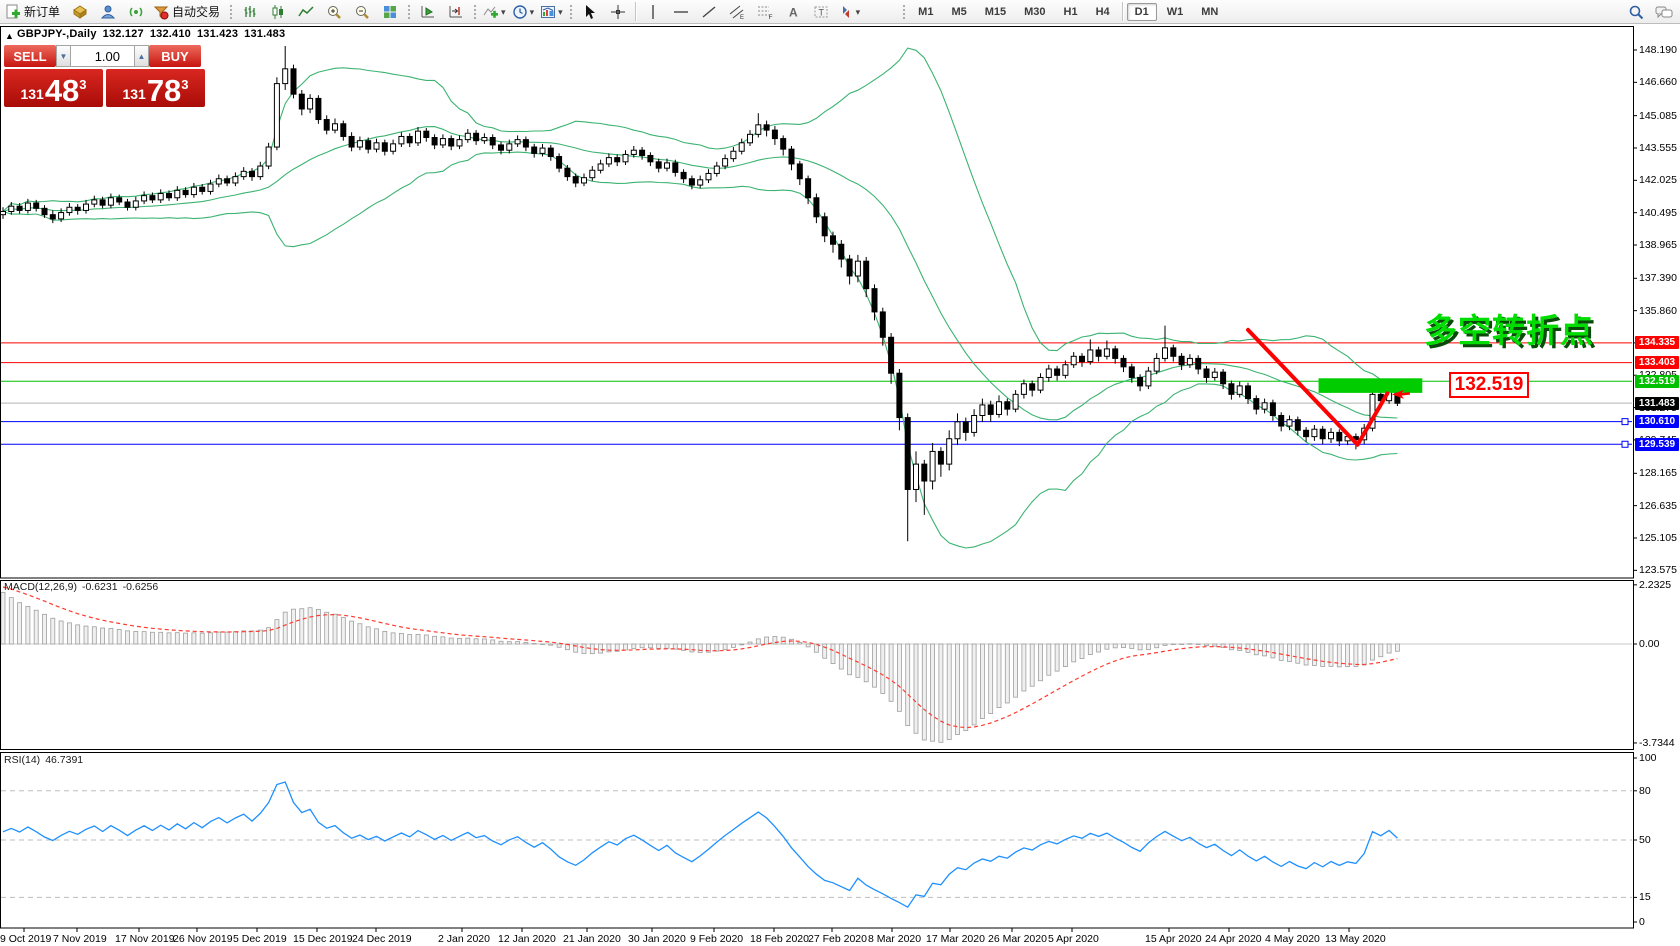  I want to click on new-order-button: 新订单, so click(34, 12).